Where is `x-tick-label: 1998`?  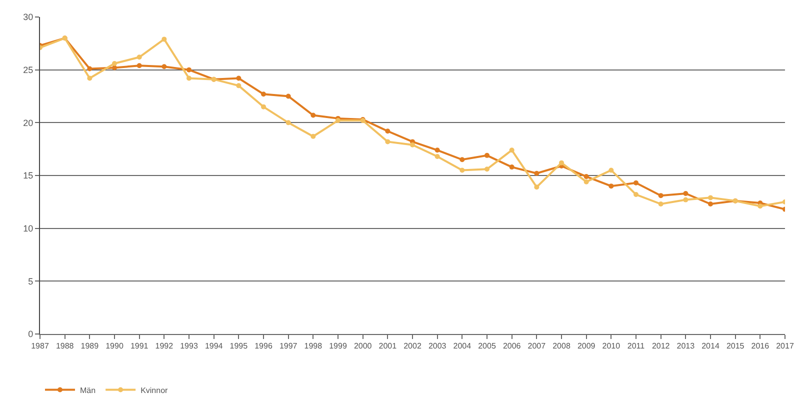 x-tick-label: 1998 is located at coordinates (313, 346).